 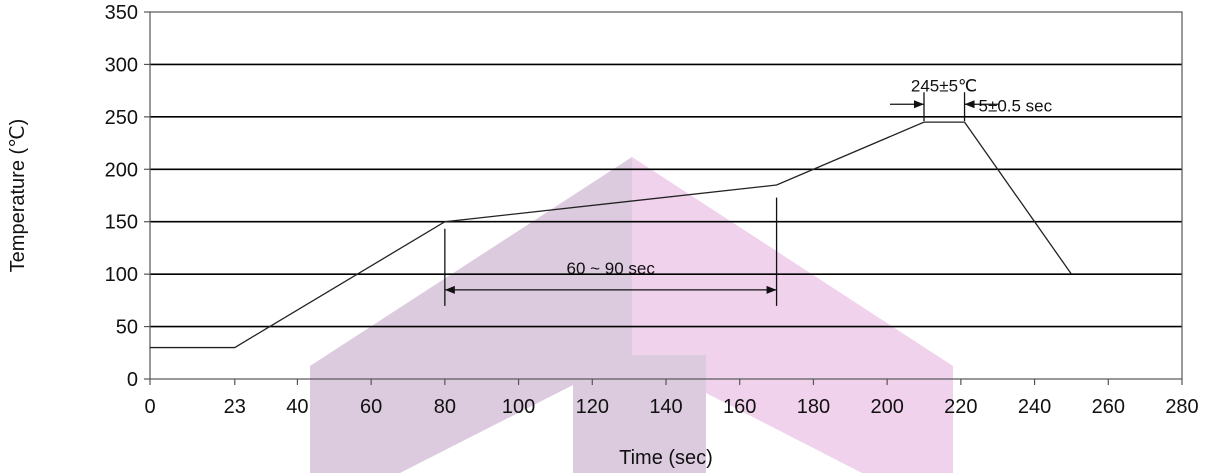 I want to click on watermark-stem, so click(x=639, y=414).